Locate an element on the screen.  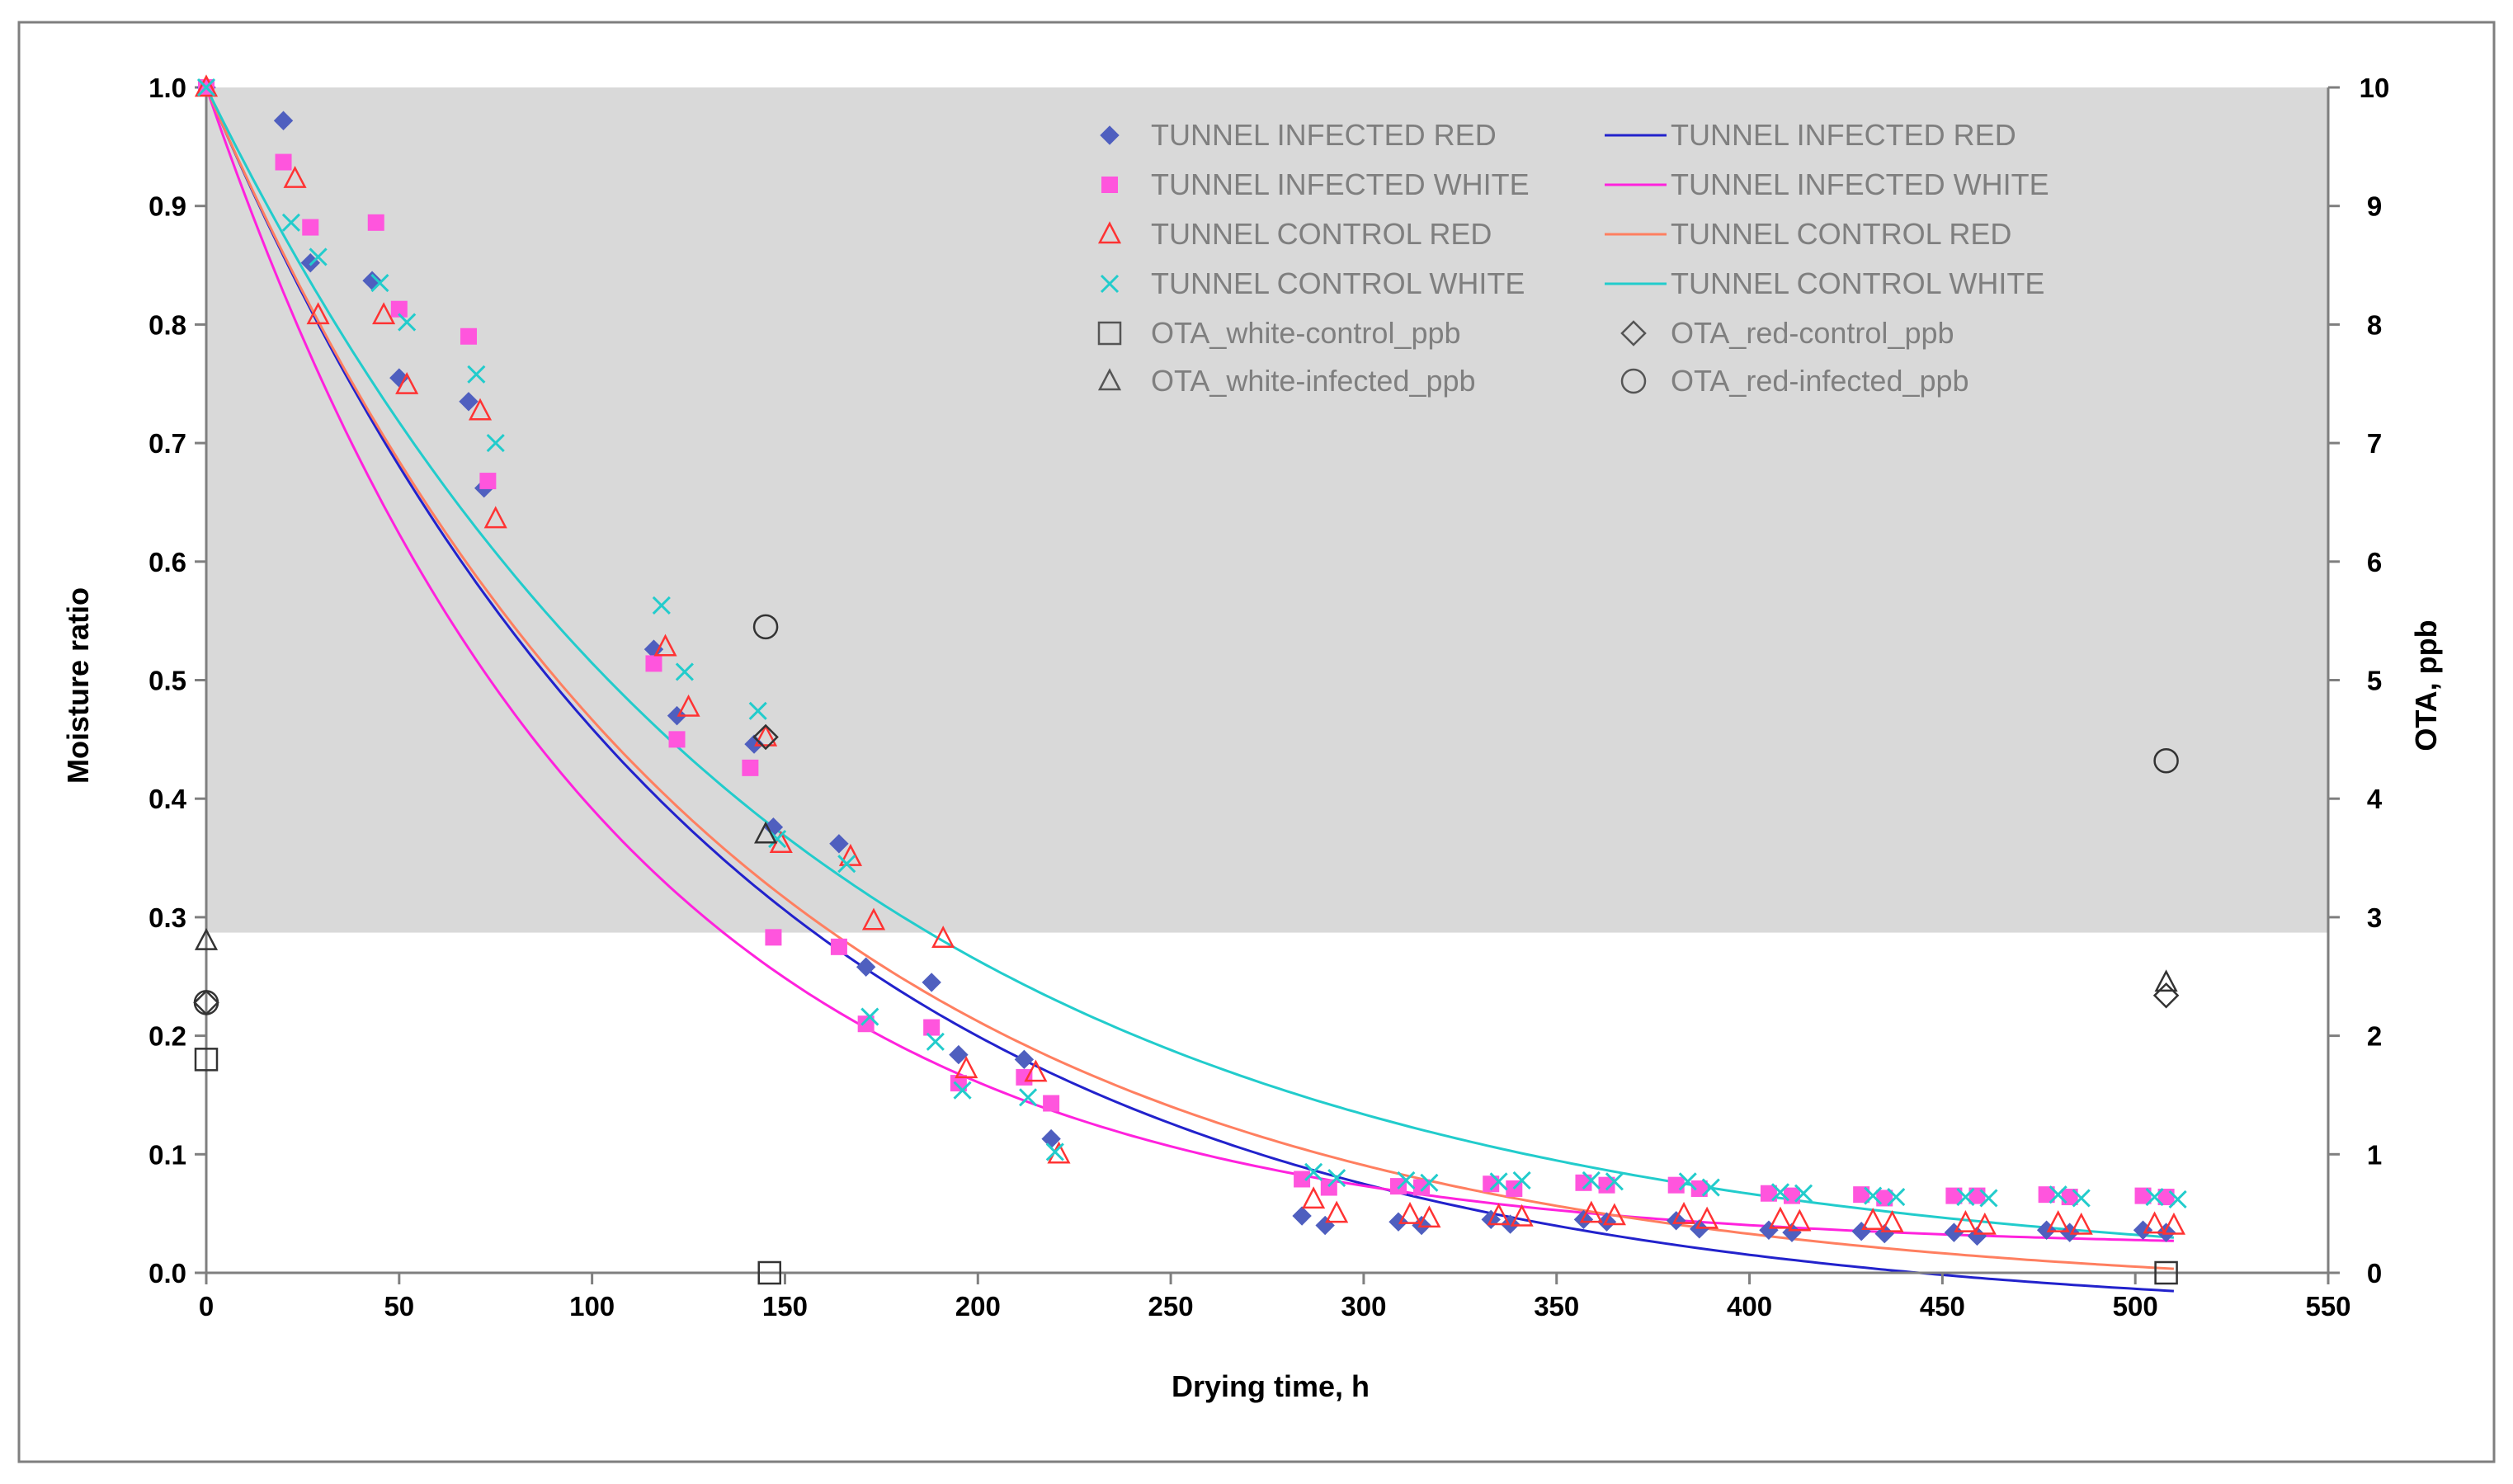
legend-label: OTA_white-infected_ppb is located at coordinates (1313, 381).